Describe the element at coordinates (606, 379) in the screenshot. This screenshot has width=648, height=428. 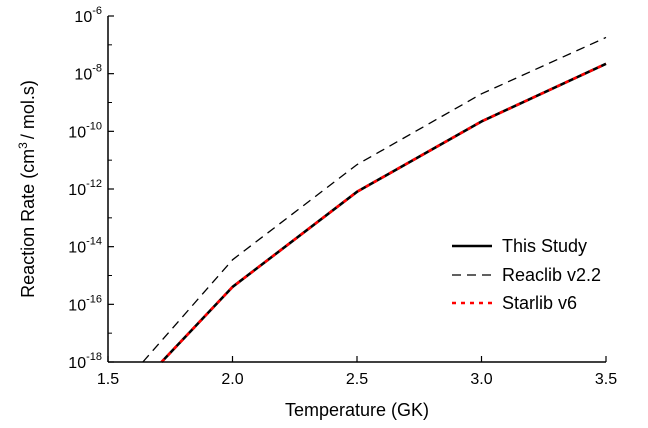
I see `x-tick-label: 3.5` at that location.